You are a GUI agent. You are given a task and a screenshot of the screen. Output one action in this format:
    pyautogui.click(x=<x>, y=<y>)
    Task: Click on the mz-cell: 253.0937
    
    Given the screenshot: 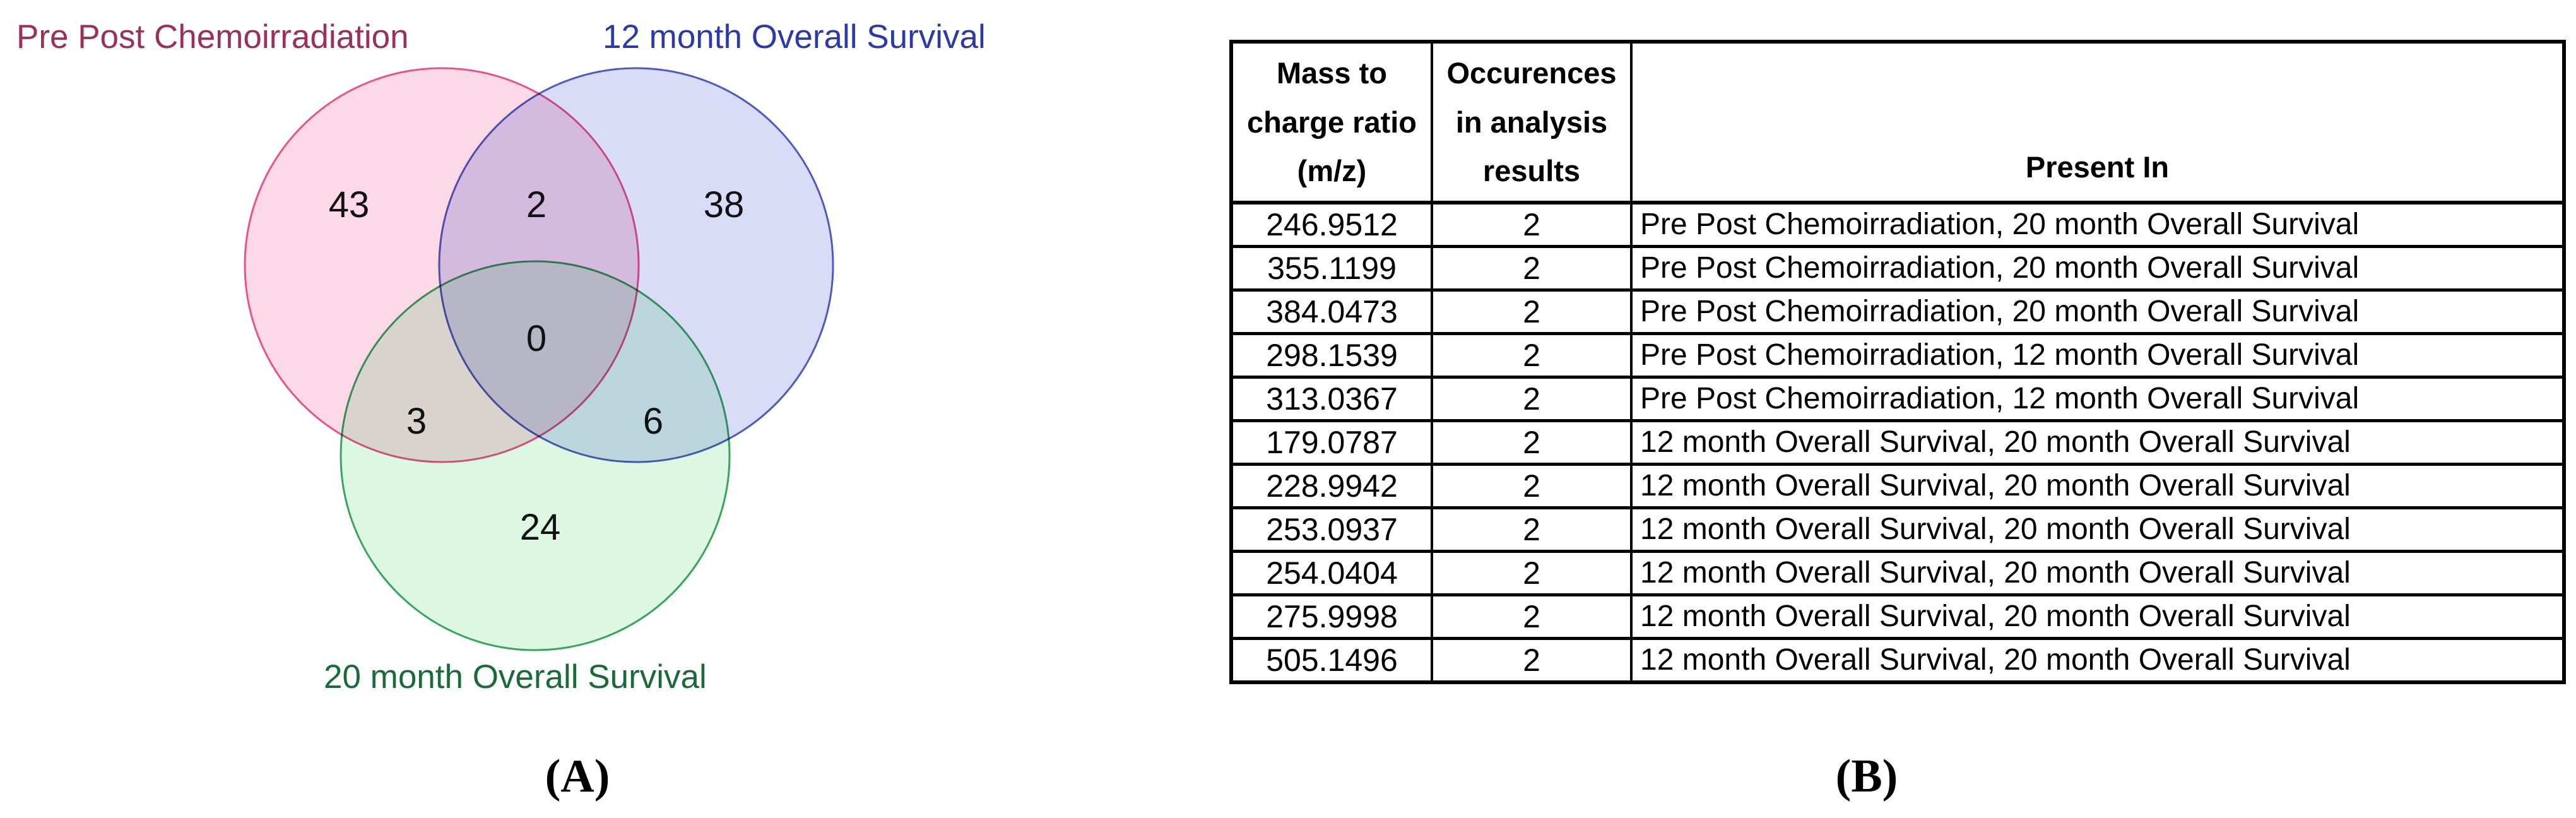 What is the action you would take?
    pyautogui.click(x=1331, y=529)
    